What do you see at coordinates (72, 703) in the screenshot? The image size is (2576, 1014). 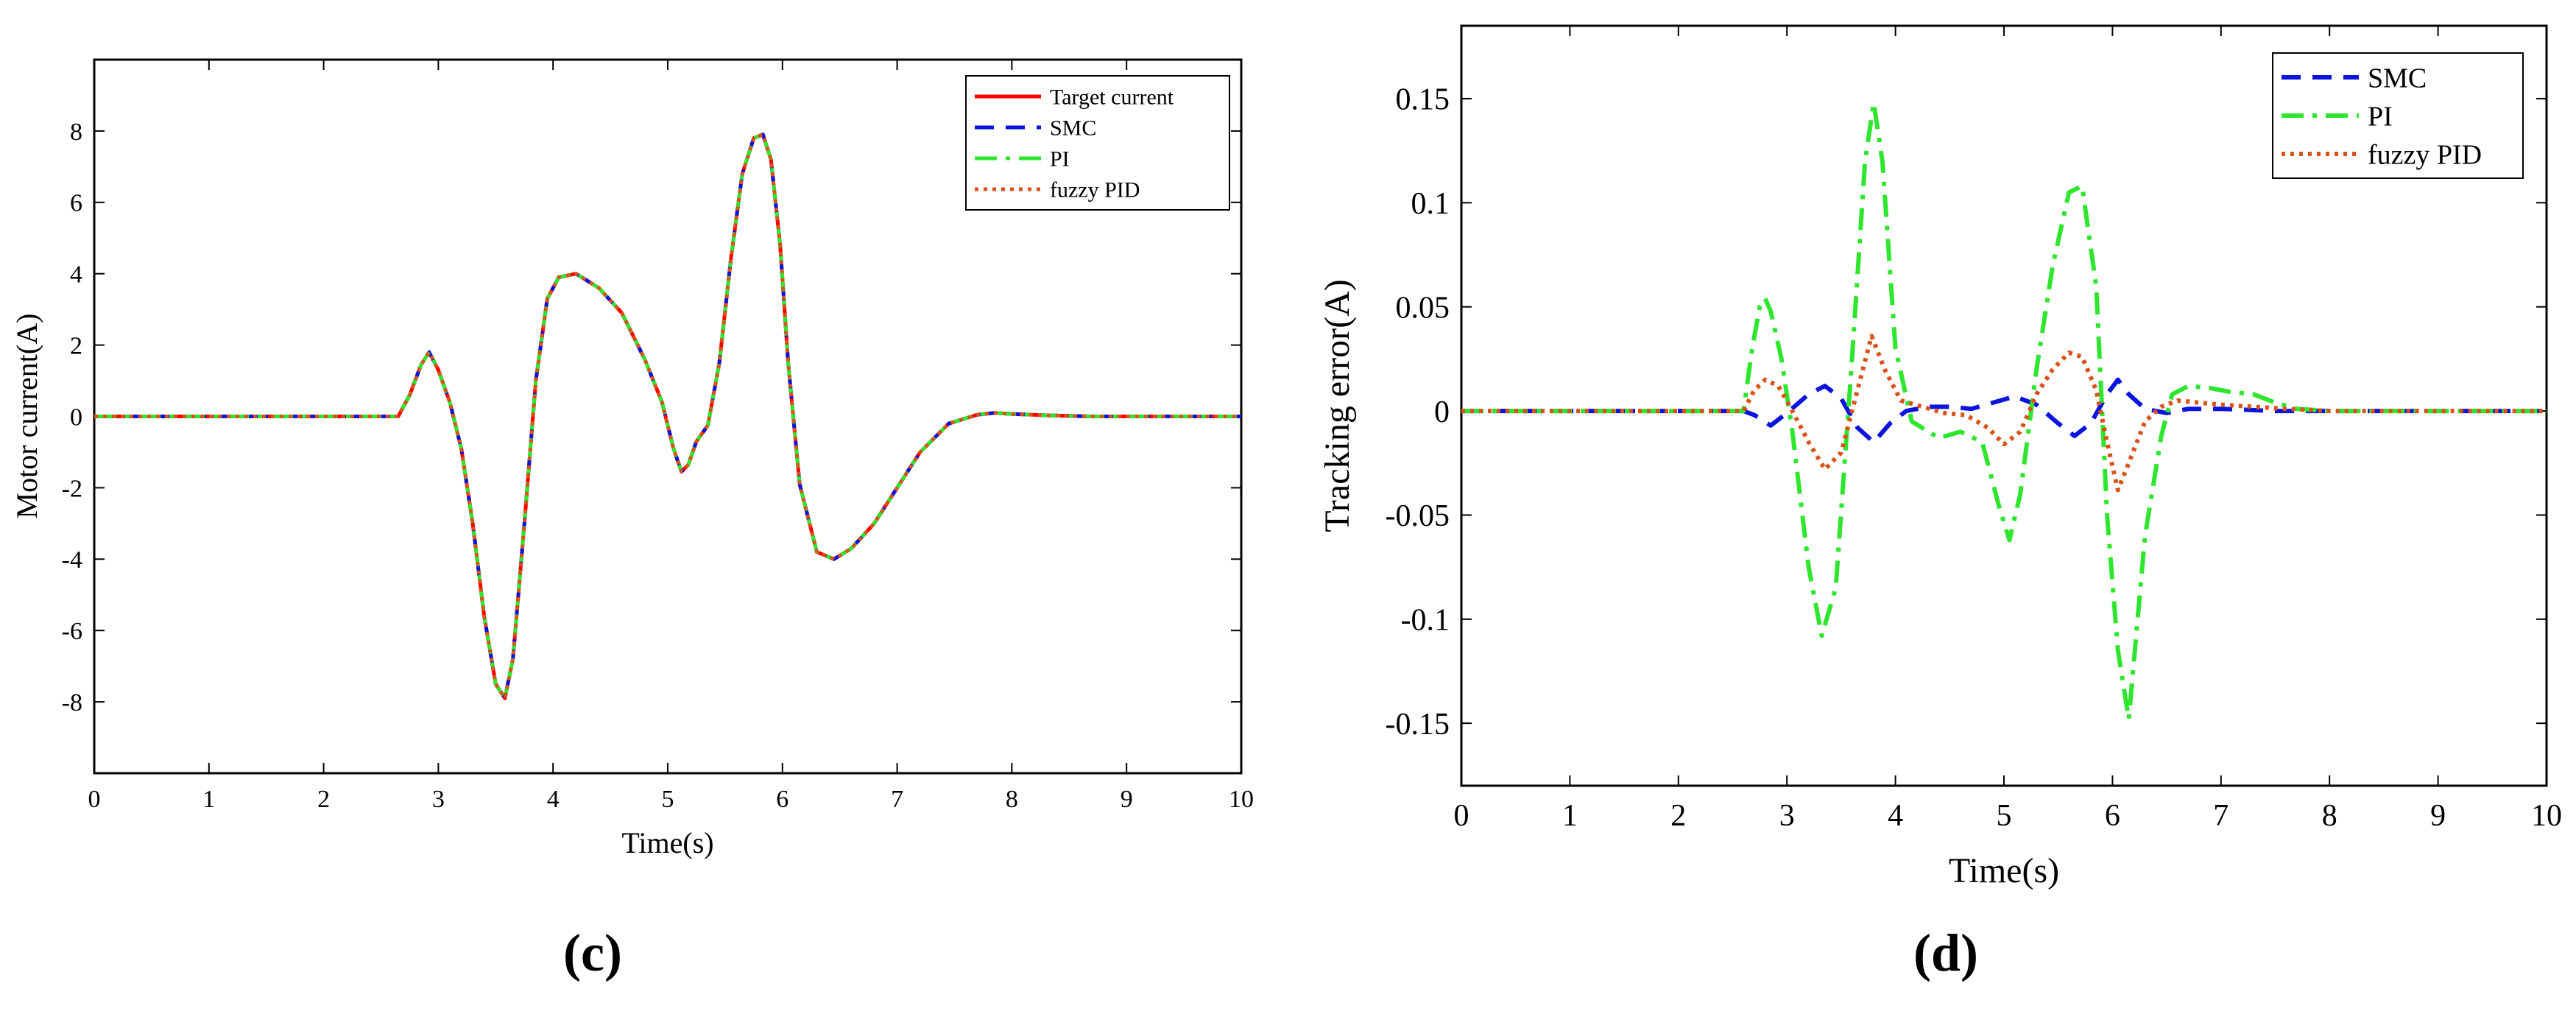 I see `y-tick-label: -8` at bounding box center [72, 703].